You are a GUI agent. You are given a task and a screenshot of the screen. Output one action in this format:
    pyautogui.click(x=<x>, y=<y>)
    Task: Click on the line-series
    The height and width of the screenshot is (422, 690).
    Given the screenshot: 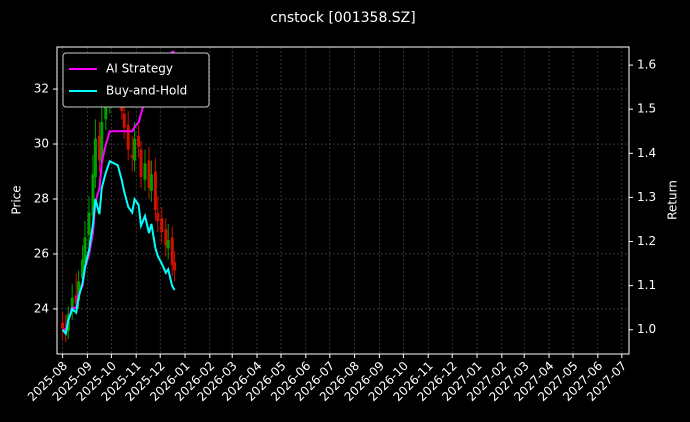 What is the action you would take?
    pyautogui.click(x=118, y=248)
    